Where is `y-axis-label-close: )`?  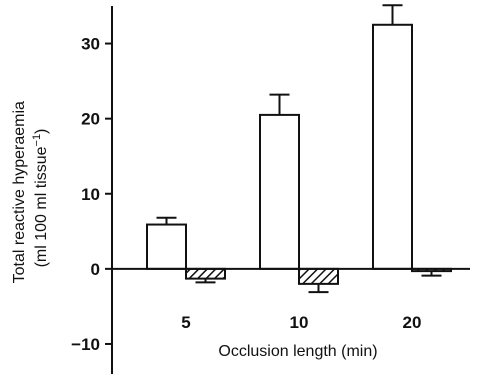
y-axis-label-close: ) is located at coordinates (41, 131).